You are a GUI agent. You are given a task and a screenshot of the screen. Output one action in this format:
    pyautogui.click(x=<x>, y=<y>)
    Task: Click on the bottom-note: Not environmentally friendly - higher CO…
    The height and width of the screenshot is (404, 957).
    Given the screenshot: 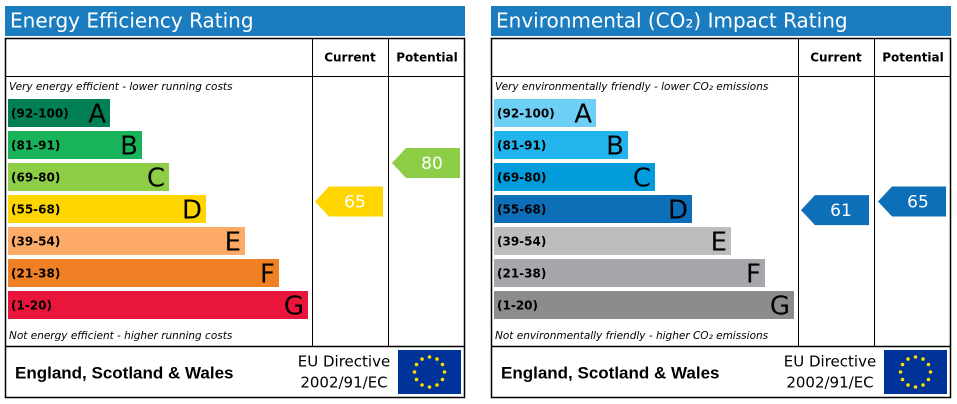 What is the action you would take?
    pyautogui.click(x=632, y=336)
    